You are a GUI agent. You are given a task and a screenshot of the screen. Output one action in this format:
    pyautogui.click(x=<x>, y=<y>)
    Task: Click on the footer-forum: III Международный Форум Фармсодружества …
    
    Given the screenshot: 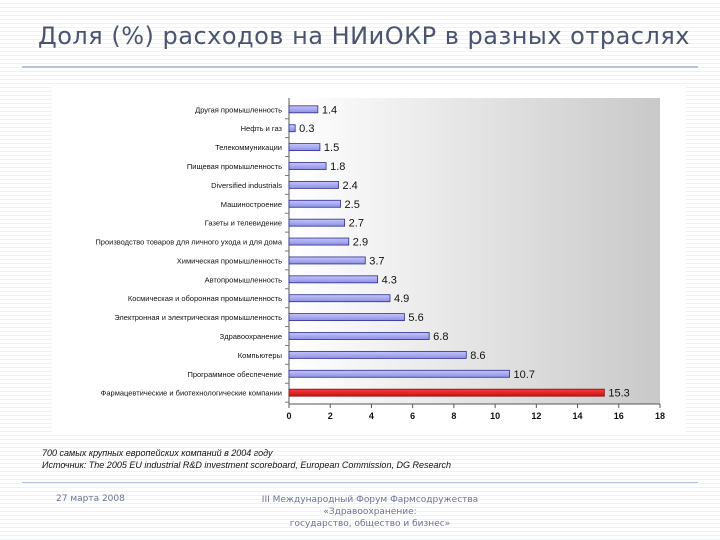 What is the action you would take?
    pyautogui.click(x=370, y=512)
    